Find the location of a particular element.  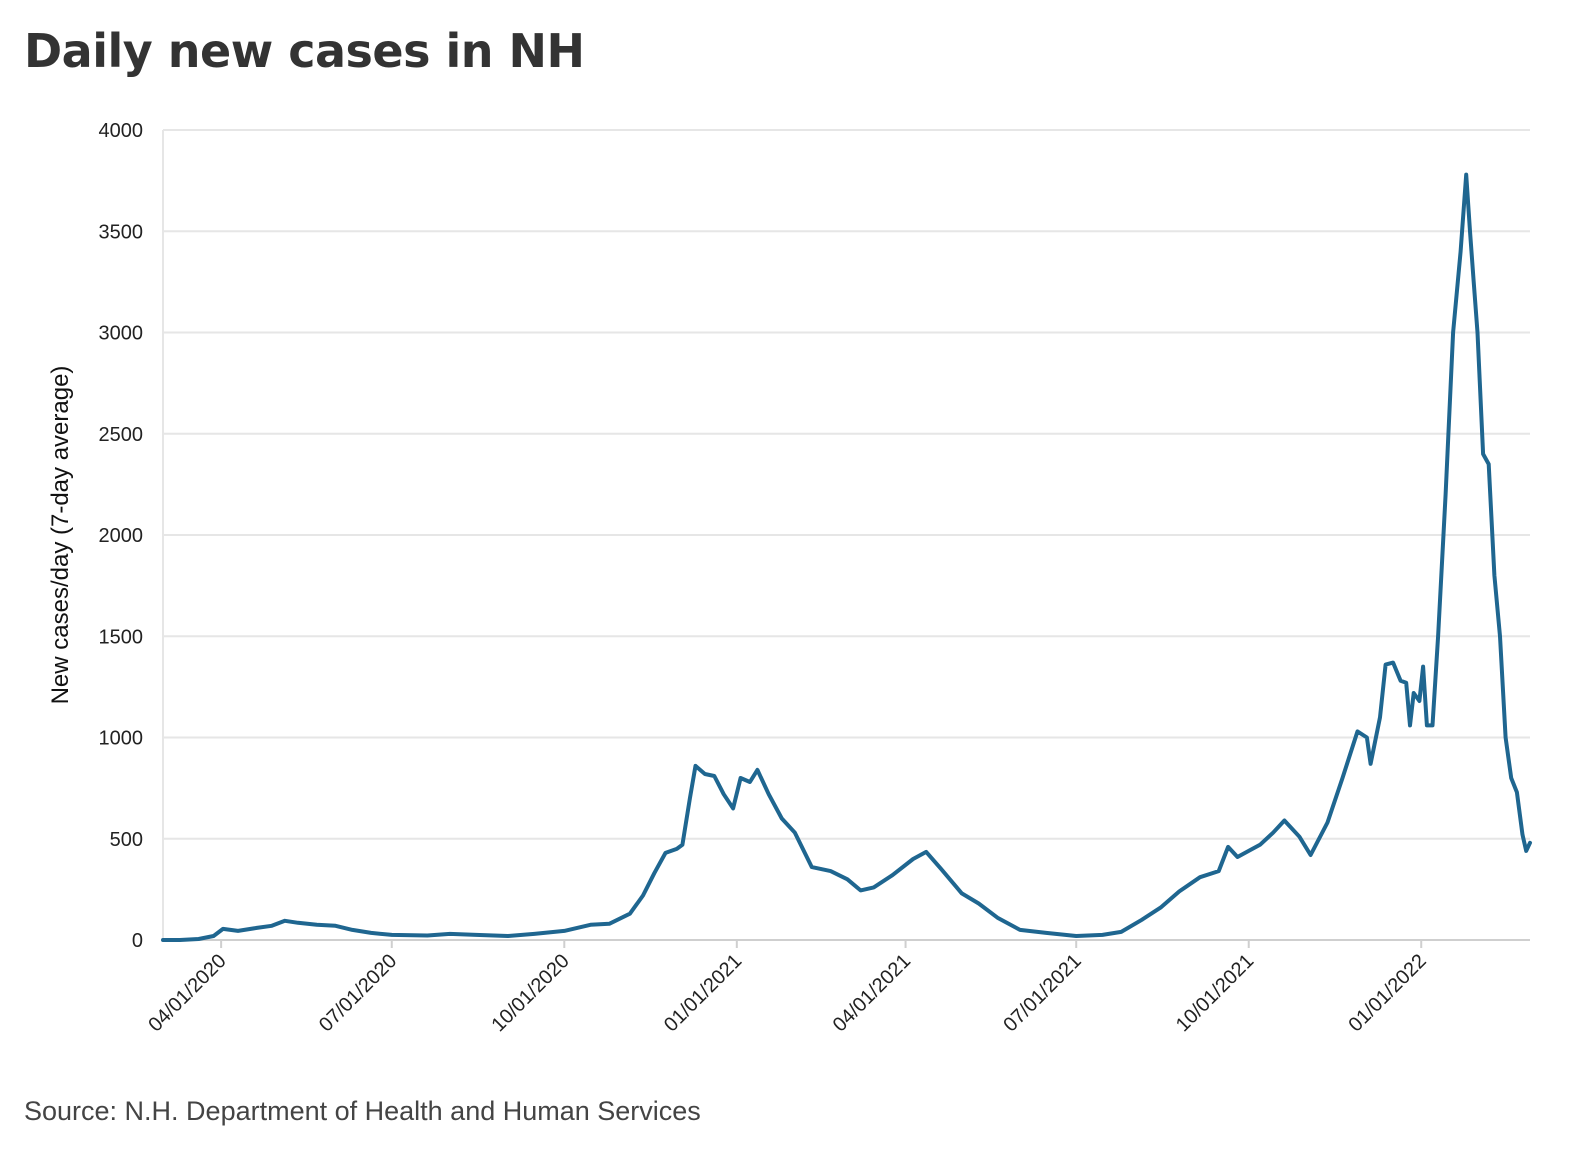

y-tick-label: 2000 is located at coordinates (121, 536).